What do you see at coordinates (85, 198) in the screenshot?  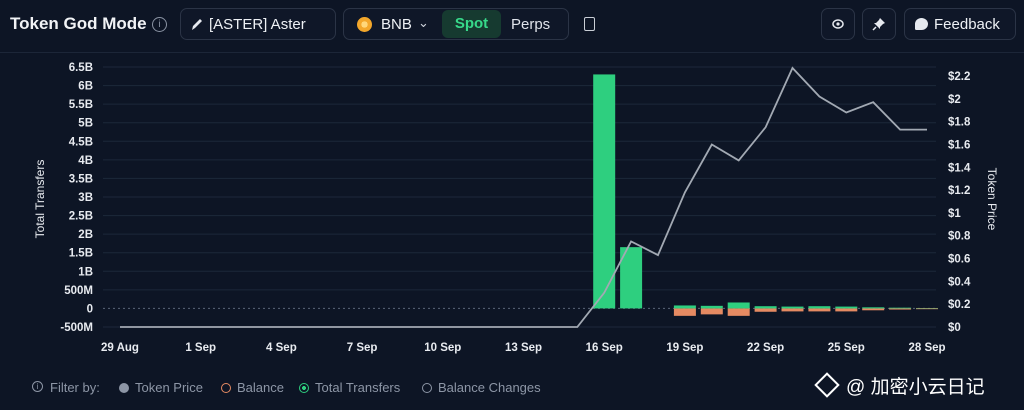 I see `y-left-tick-label: 3B` at bounding box center [85, 198].